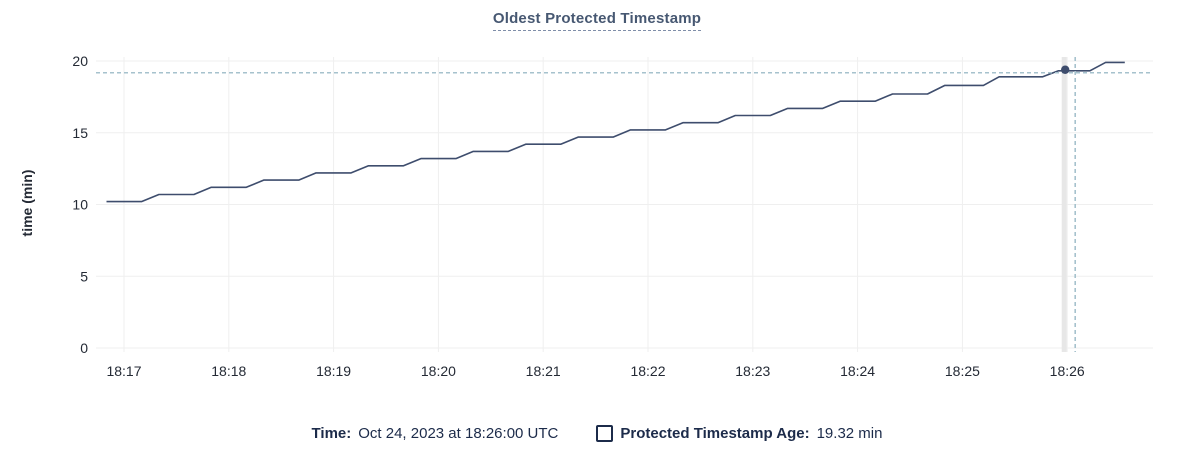 The height and width of the screenshot is (466, 1194). I want to click on x-tick-label: 18:24, so click(857, 371).